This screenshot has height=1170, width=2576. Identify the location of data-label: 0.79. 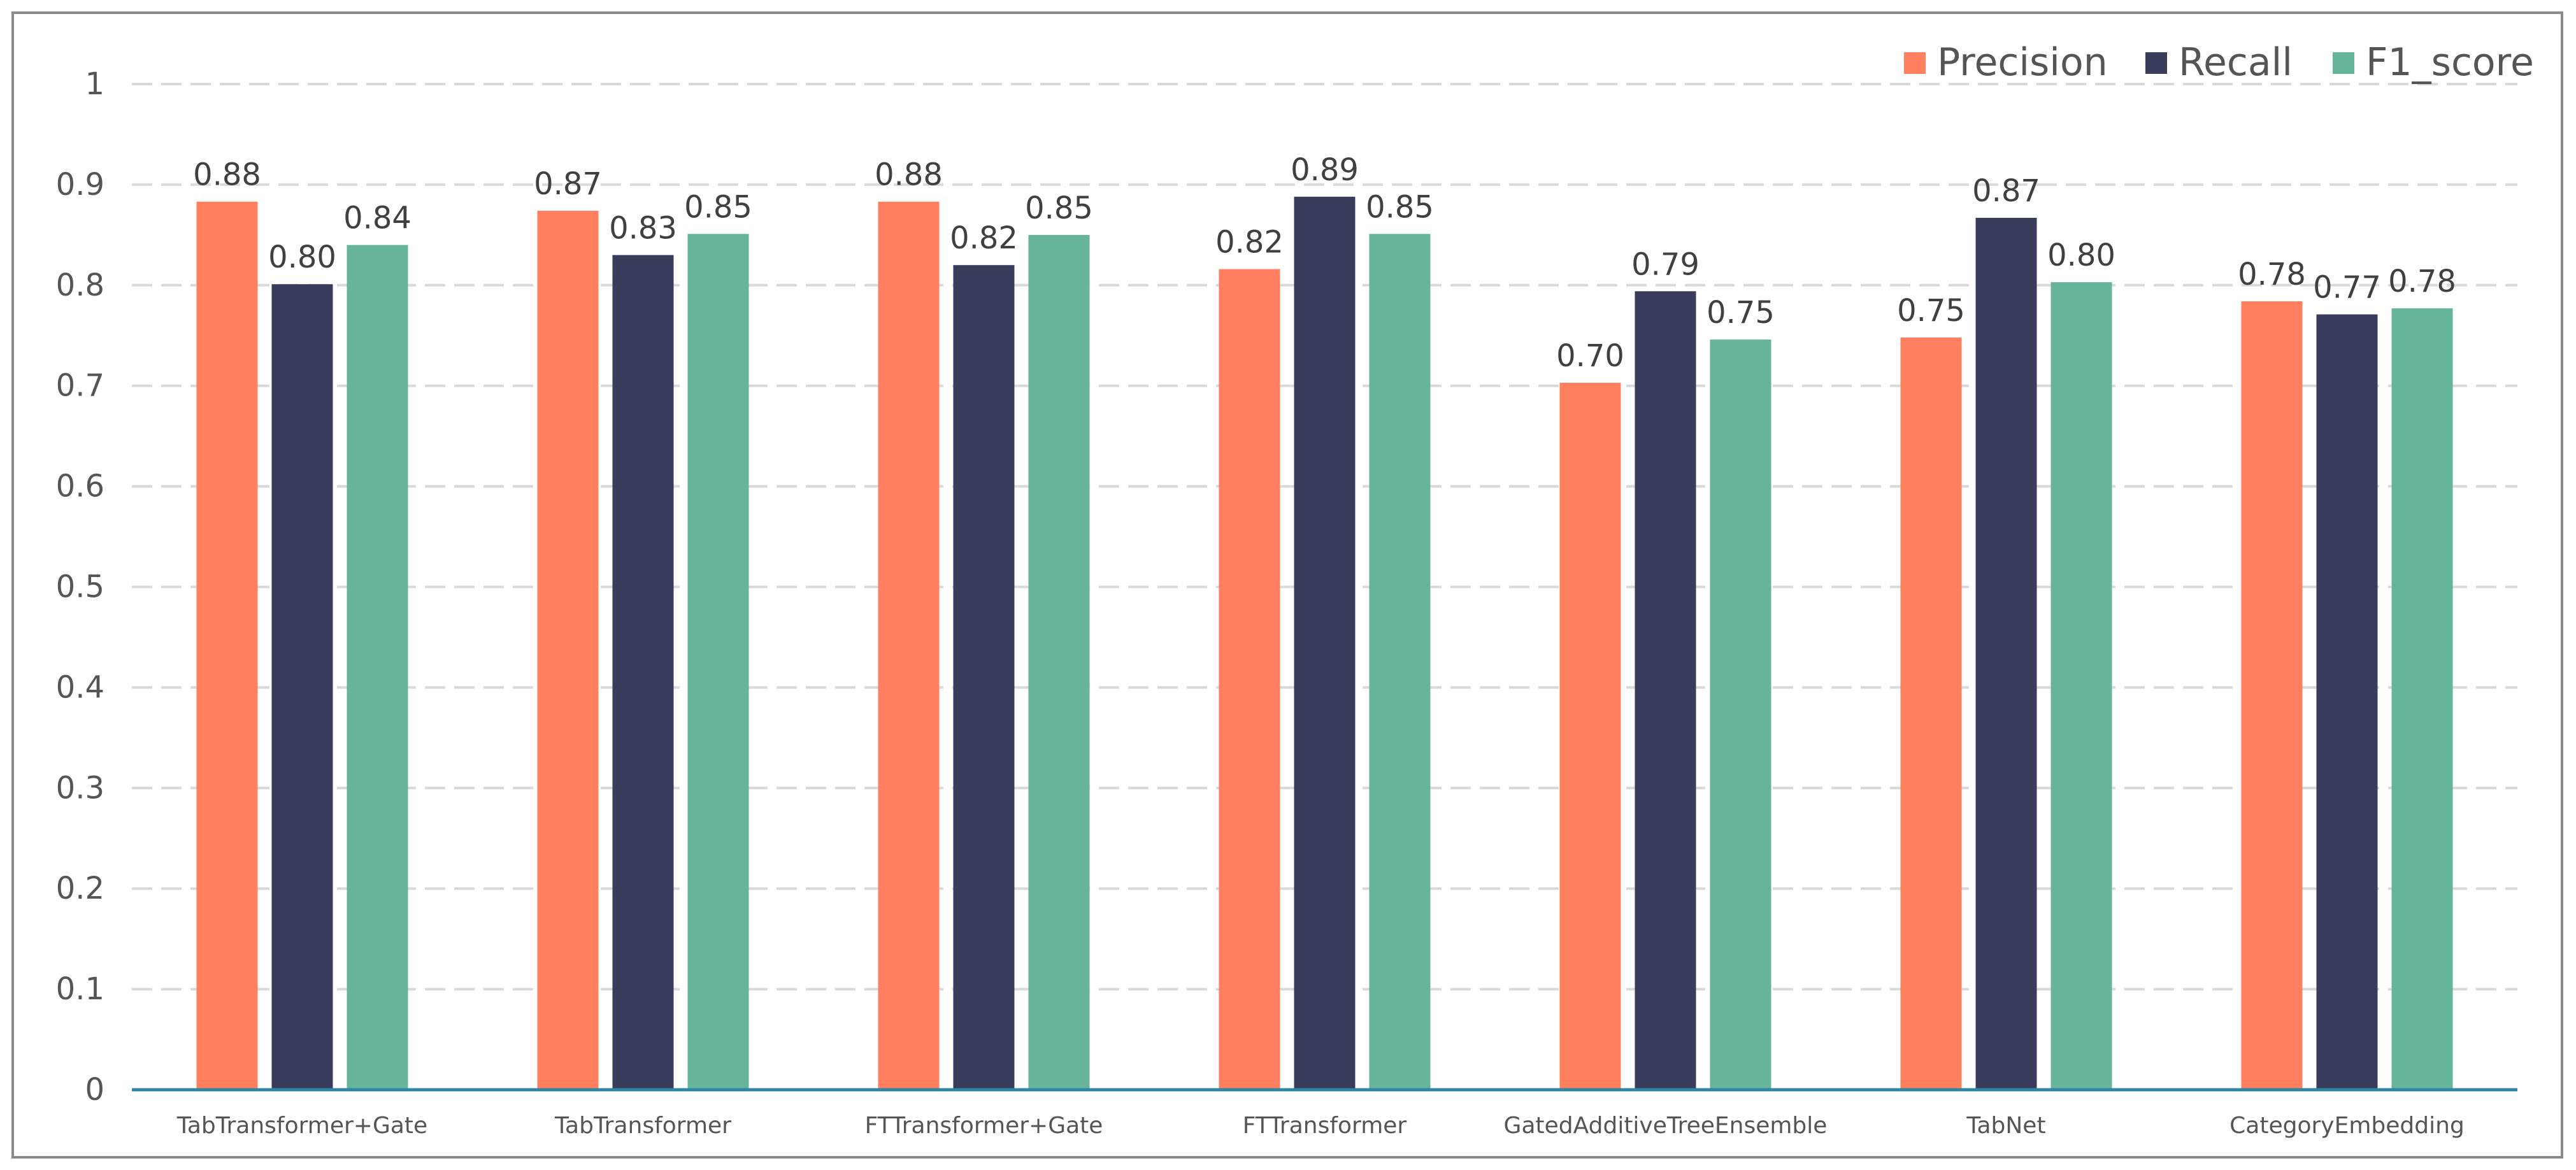
(1665, 264).